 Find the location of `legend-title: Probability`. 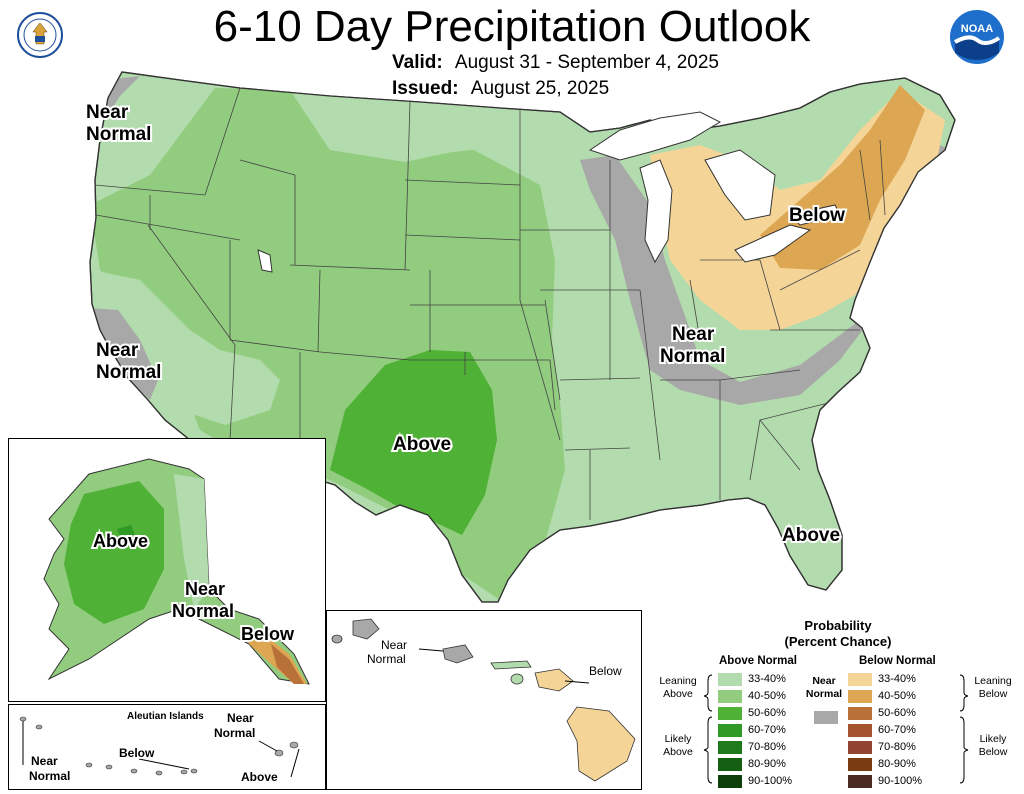

legend-title: Probability is located at coordinates (838, 625).